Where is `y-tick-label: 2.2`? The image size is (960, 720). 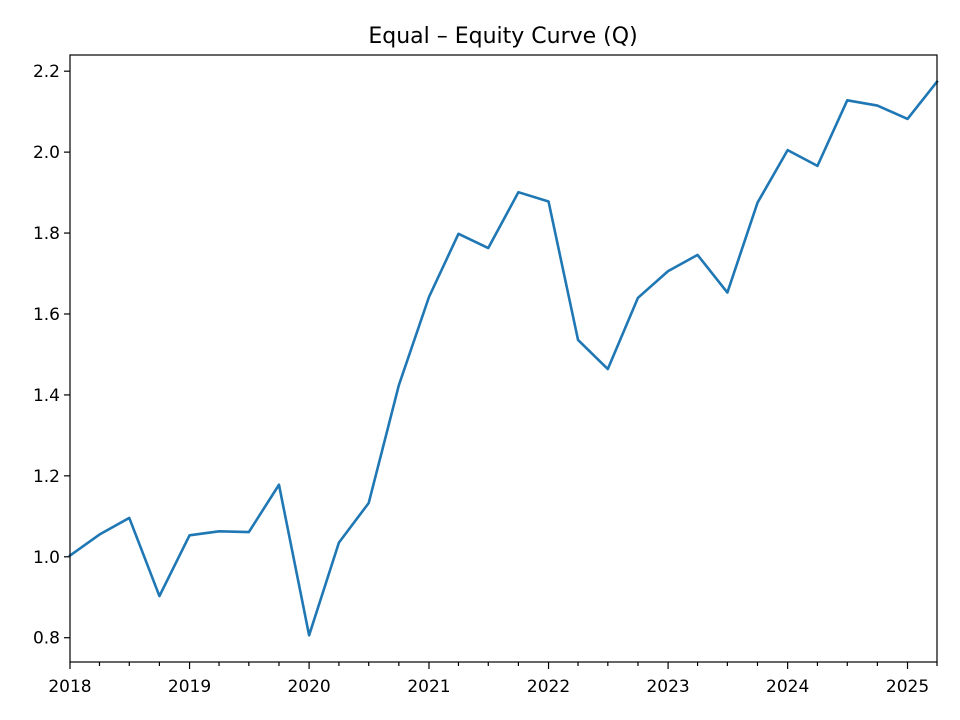 y-tick-label: 2.2 is located at coordinates (46, 72).